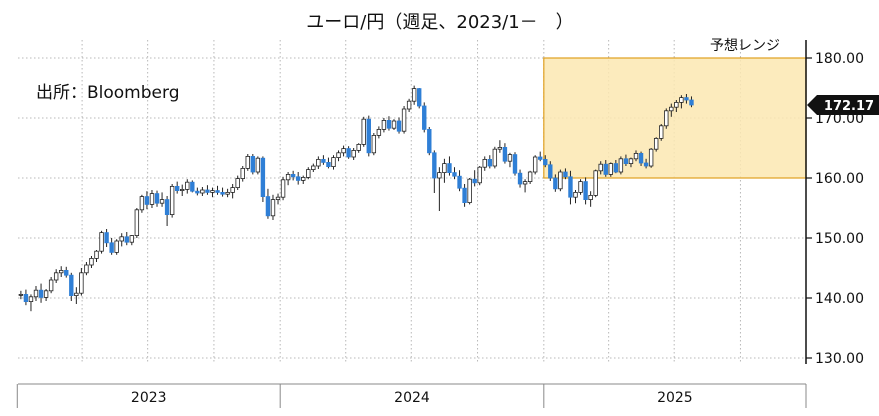  What do you see at coordinates (107, 93) in the screenshot?
I see `source-label: 出所：Bloomberg` at bounding box center [107, 93].